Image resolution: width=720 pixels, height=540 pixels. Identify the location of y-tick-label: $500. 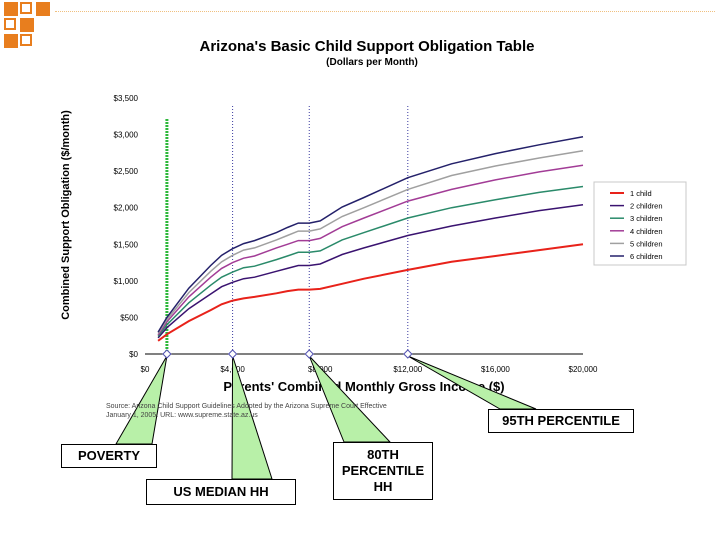
(129, 317).